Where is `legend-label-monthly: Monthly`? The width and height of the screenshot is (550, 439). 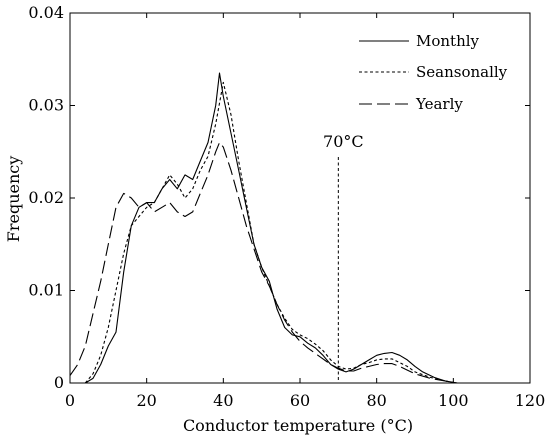 legend-label-monthly: Monthly is located at coordinates (448, 41).